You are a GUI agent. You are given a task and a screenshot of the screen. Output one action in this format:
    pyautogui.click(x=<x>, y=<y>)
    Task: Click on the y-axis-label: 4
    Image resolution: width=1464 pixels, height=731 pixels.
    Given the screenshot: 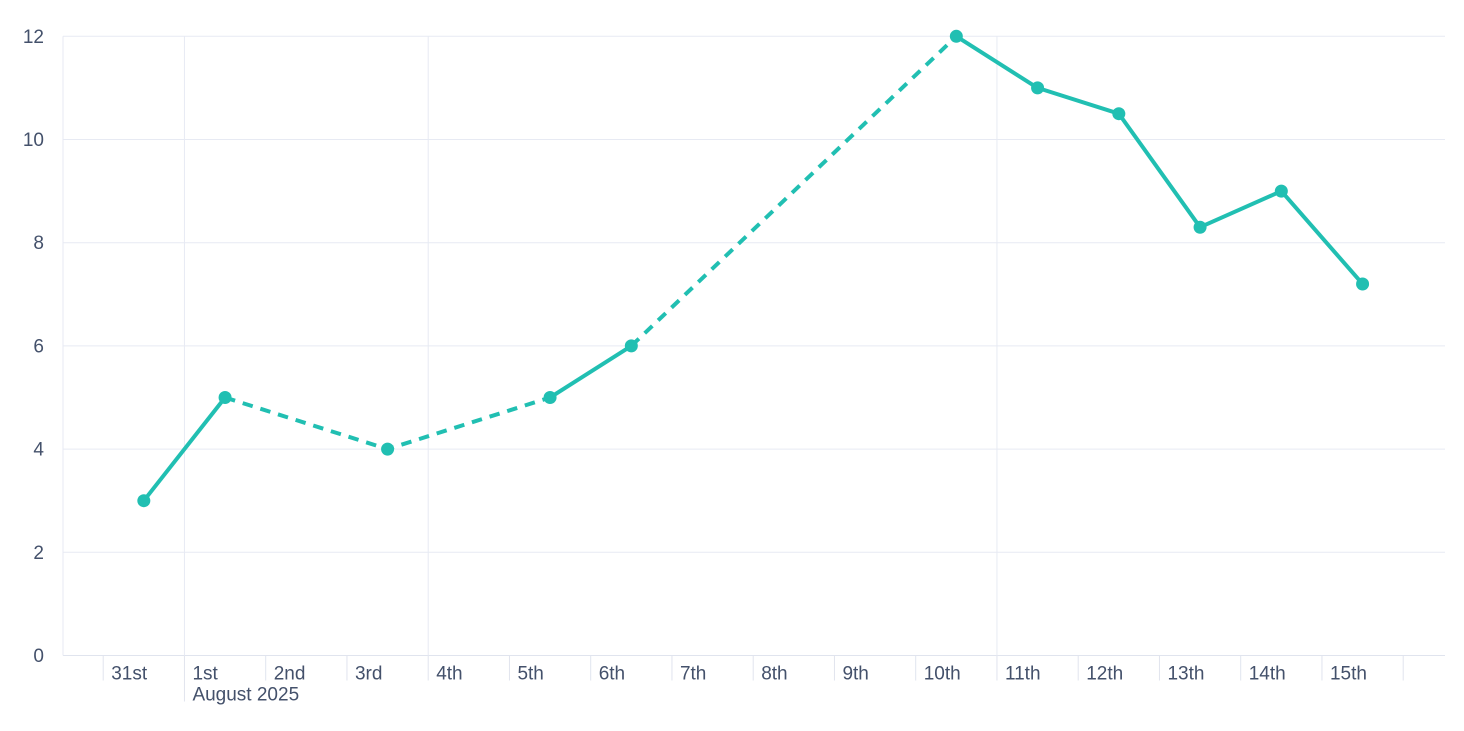 What is the action you would take?
    pyautogui.click(x=38, y=450)
    